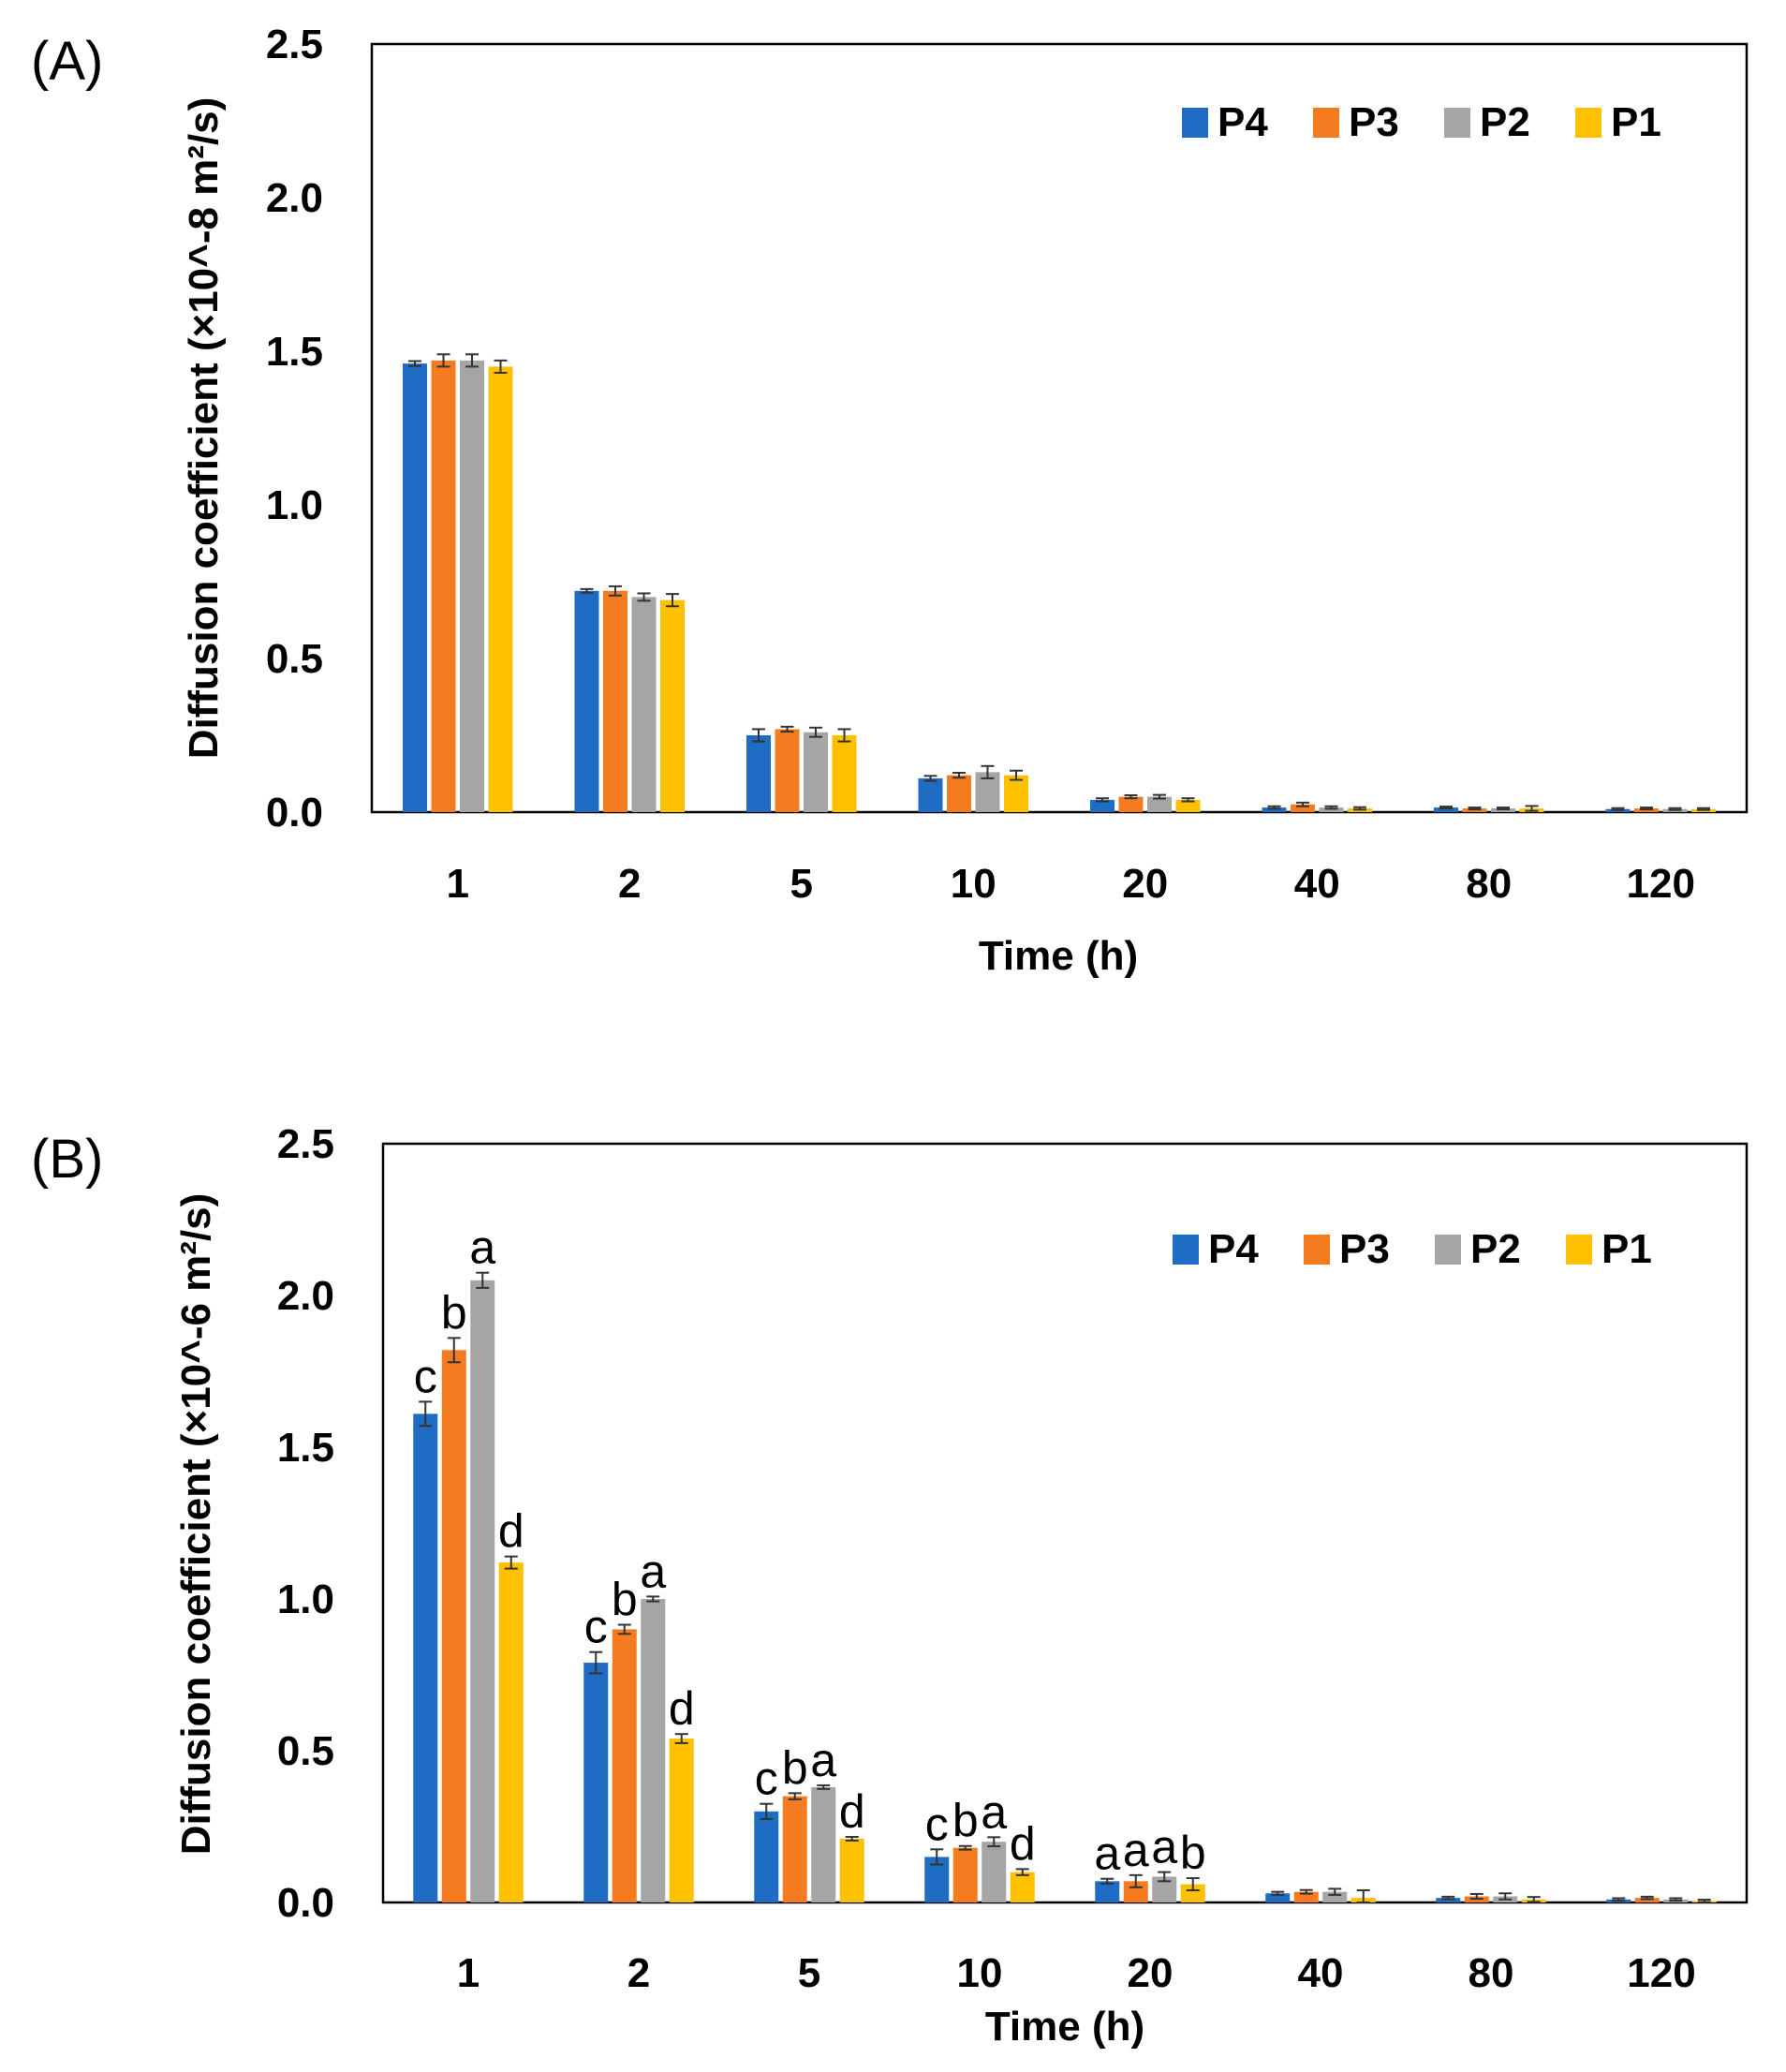  I want to click on y-tick-label: 2.5, so click(294, 44).